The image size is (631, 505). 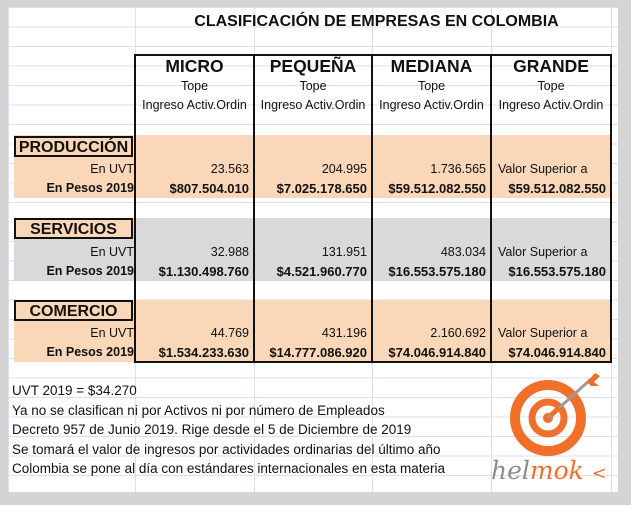 What do you see at coordinates (373, 362) in the screenshot?
I see `table-border-bottom` at bounding box center [373, 362].